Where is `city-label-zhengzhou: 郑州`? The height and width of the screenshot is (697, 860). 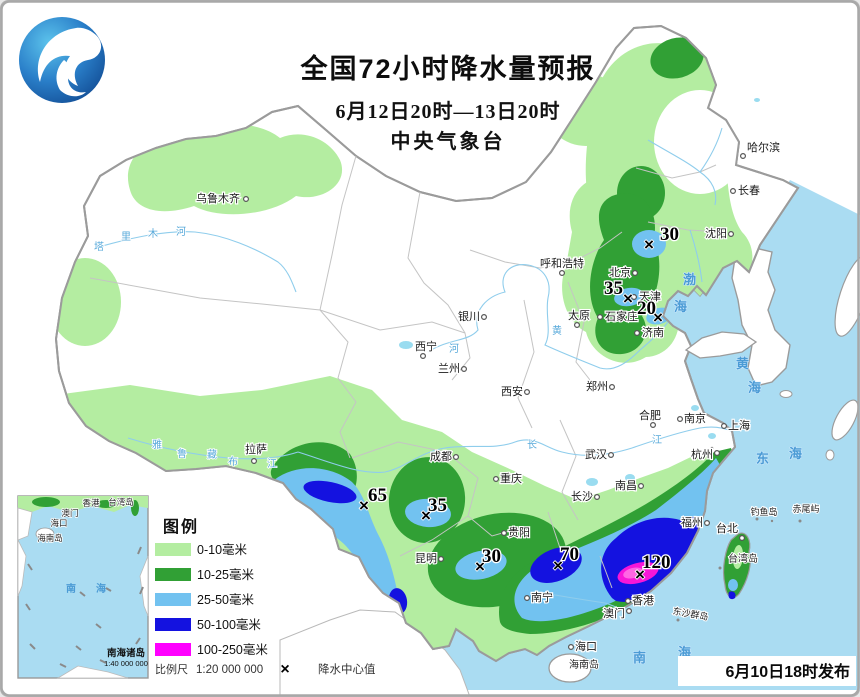
city-label-zhengzhou: 郑州 is located at coordinates (597, 386).